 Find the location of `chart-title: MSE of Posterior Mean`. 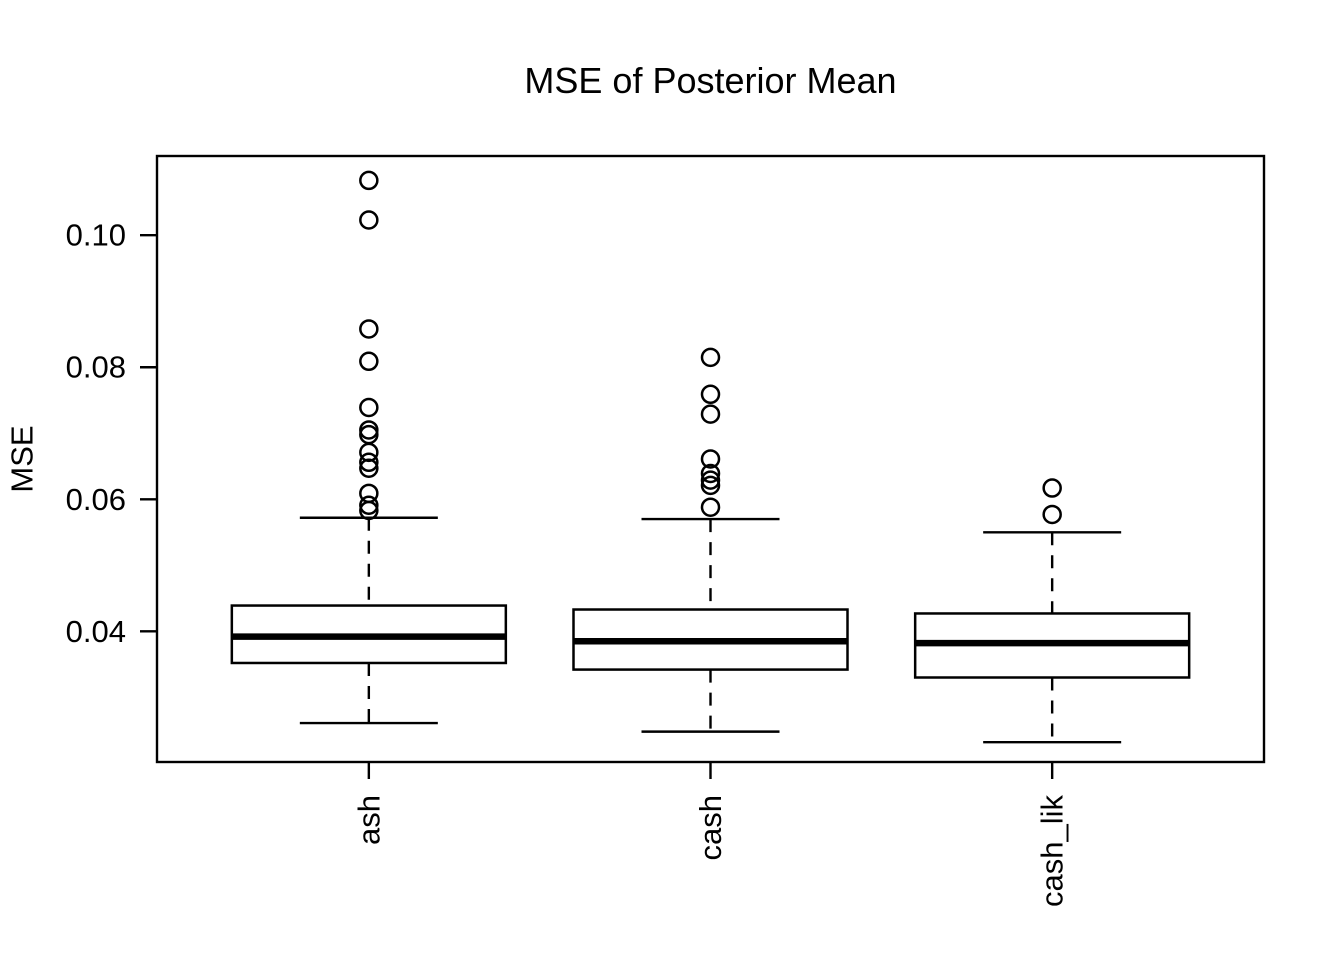

chart-title: MSE of Posterior Mean is located at coordinates (710, 80).